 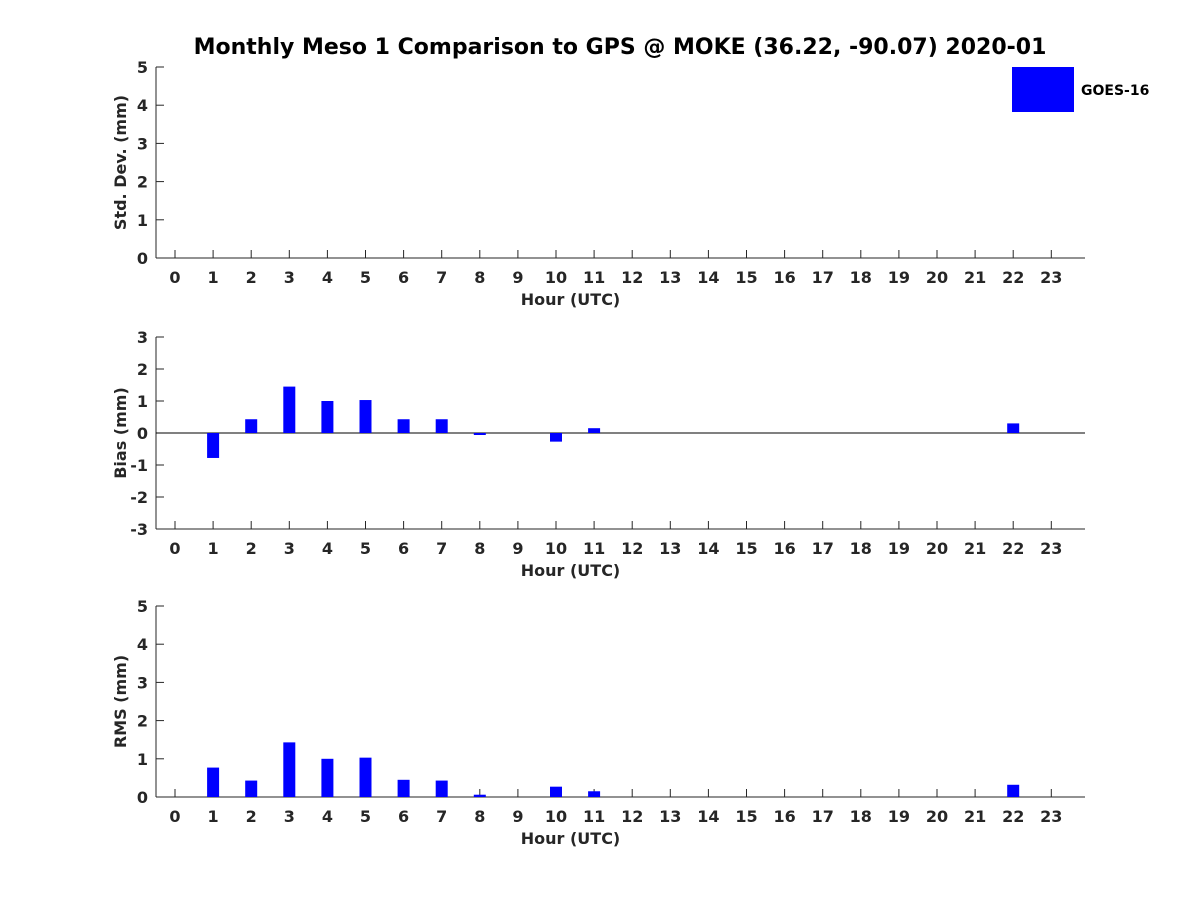 What do you see at coordinates (142, 67) in the screenshot?
I see `y-tick-label: 5` at bounding box center [142, 67].